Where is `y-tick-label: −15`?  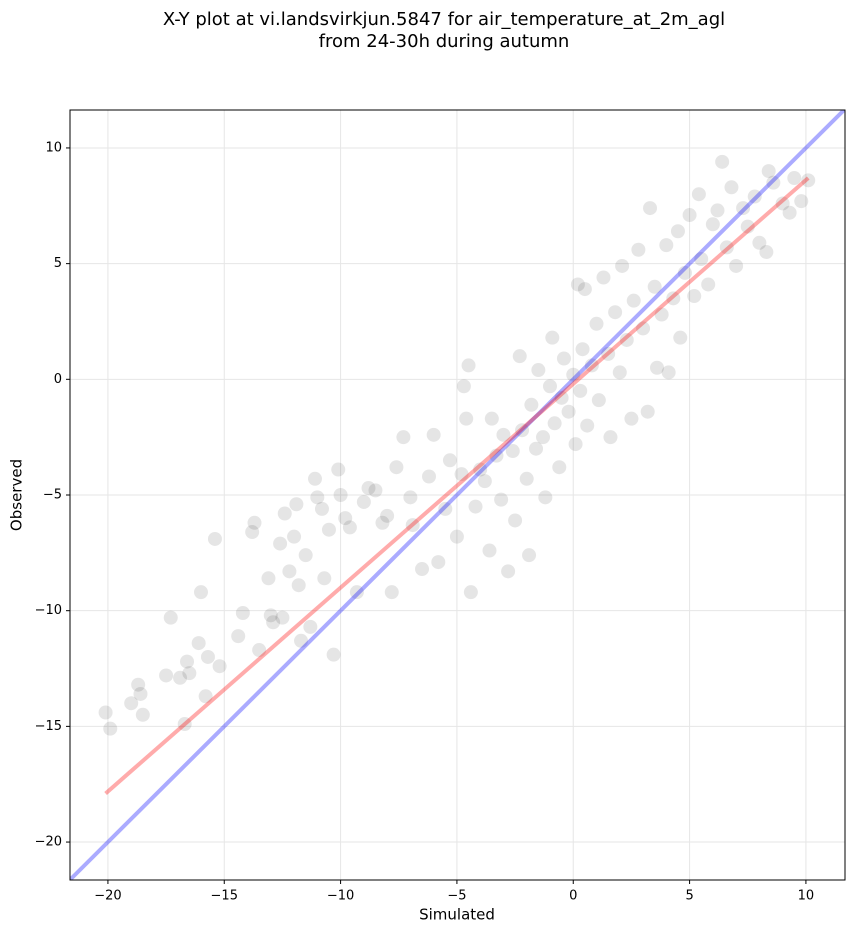
y-tick-label: −15 is located at coordinates (48, 726).